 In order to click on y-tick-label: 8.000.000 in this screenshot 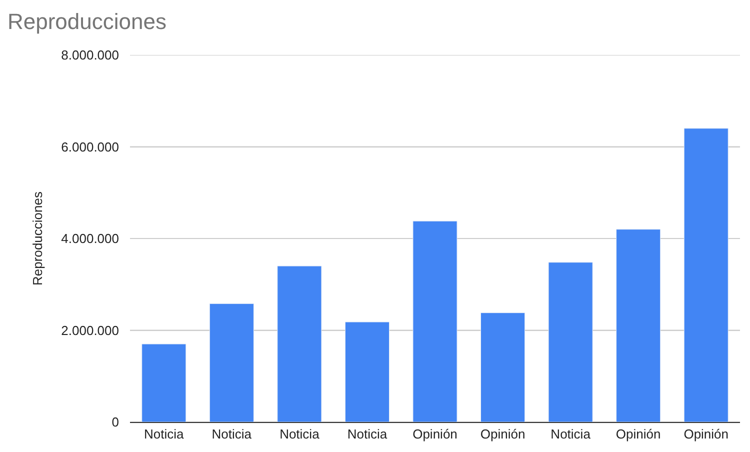, I will do `click(90, 55)`.